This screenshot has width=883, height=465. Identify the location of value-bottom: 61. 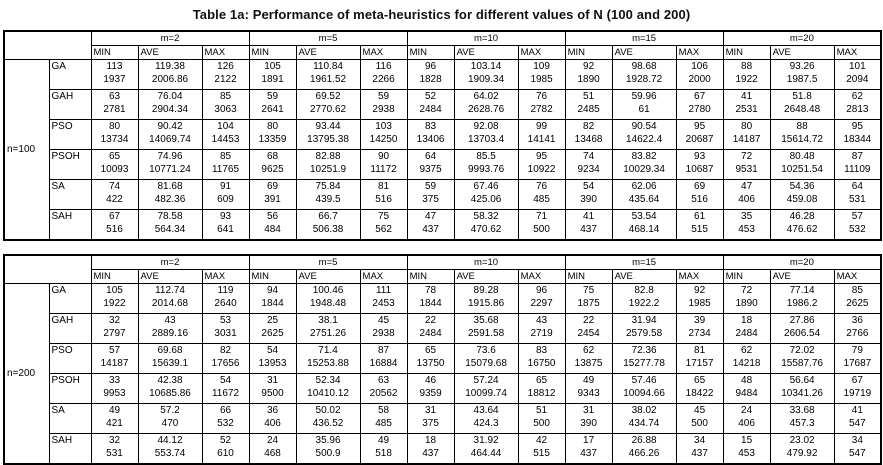
(644, 109).